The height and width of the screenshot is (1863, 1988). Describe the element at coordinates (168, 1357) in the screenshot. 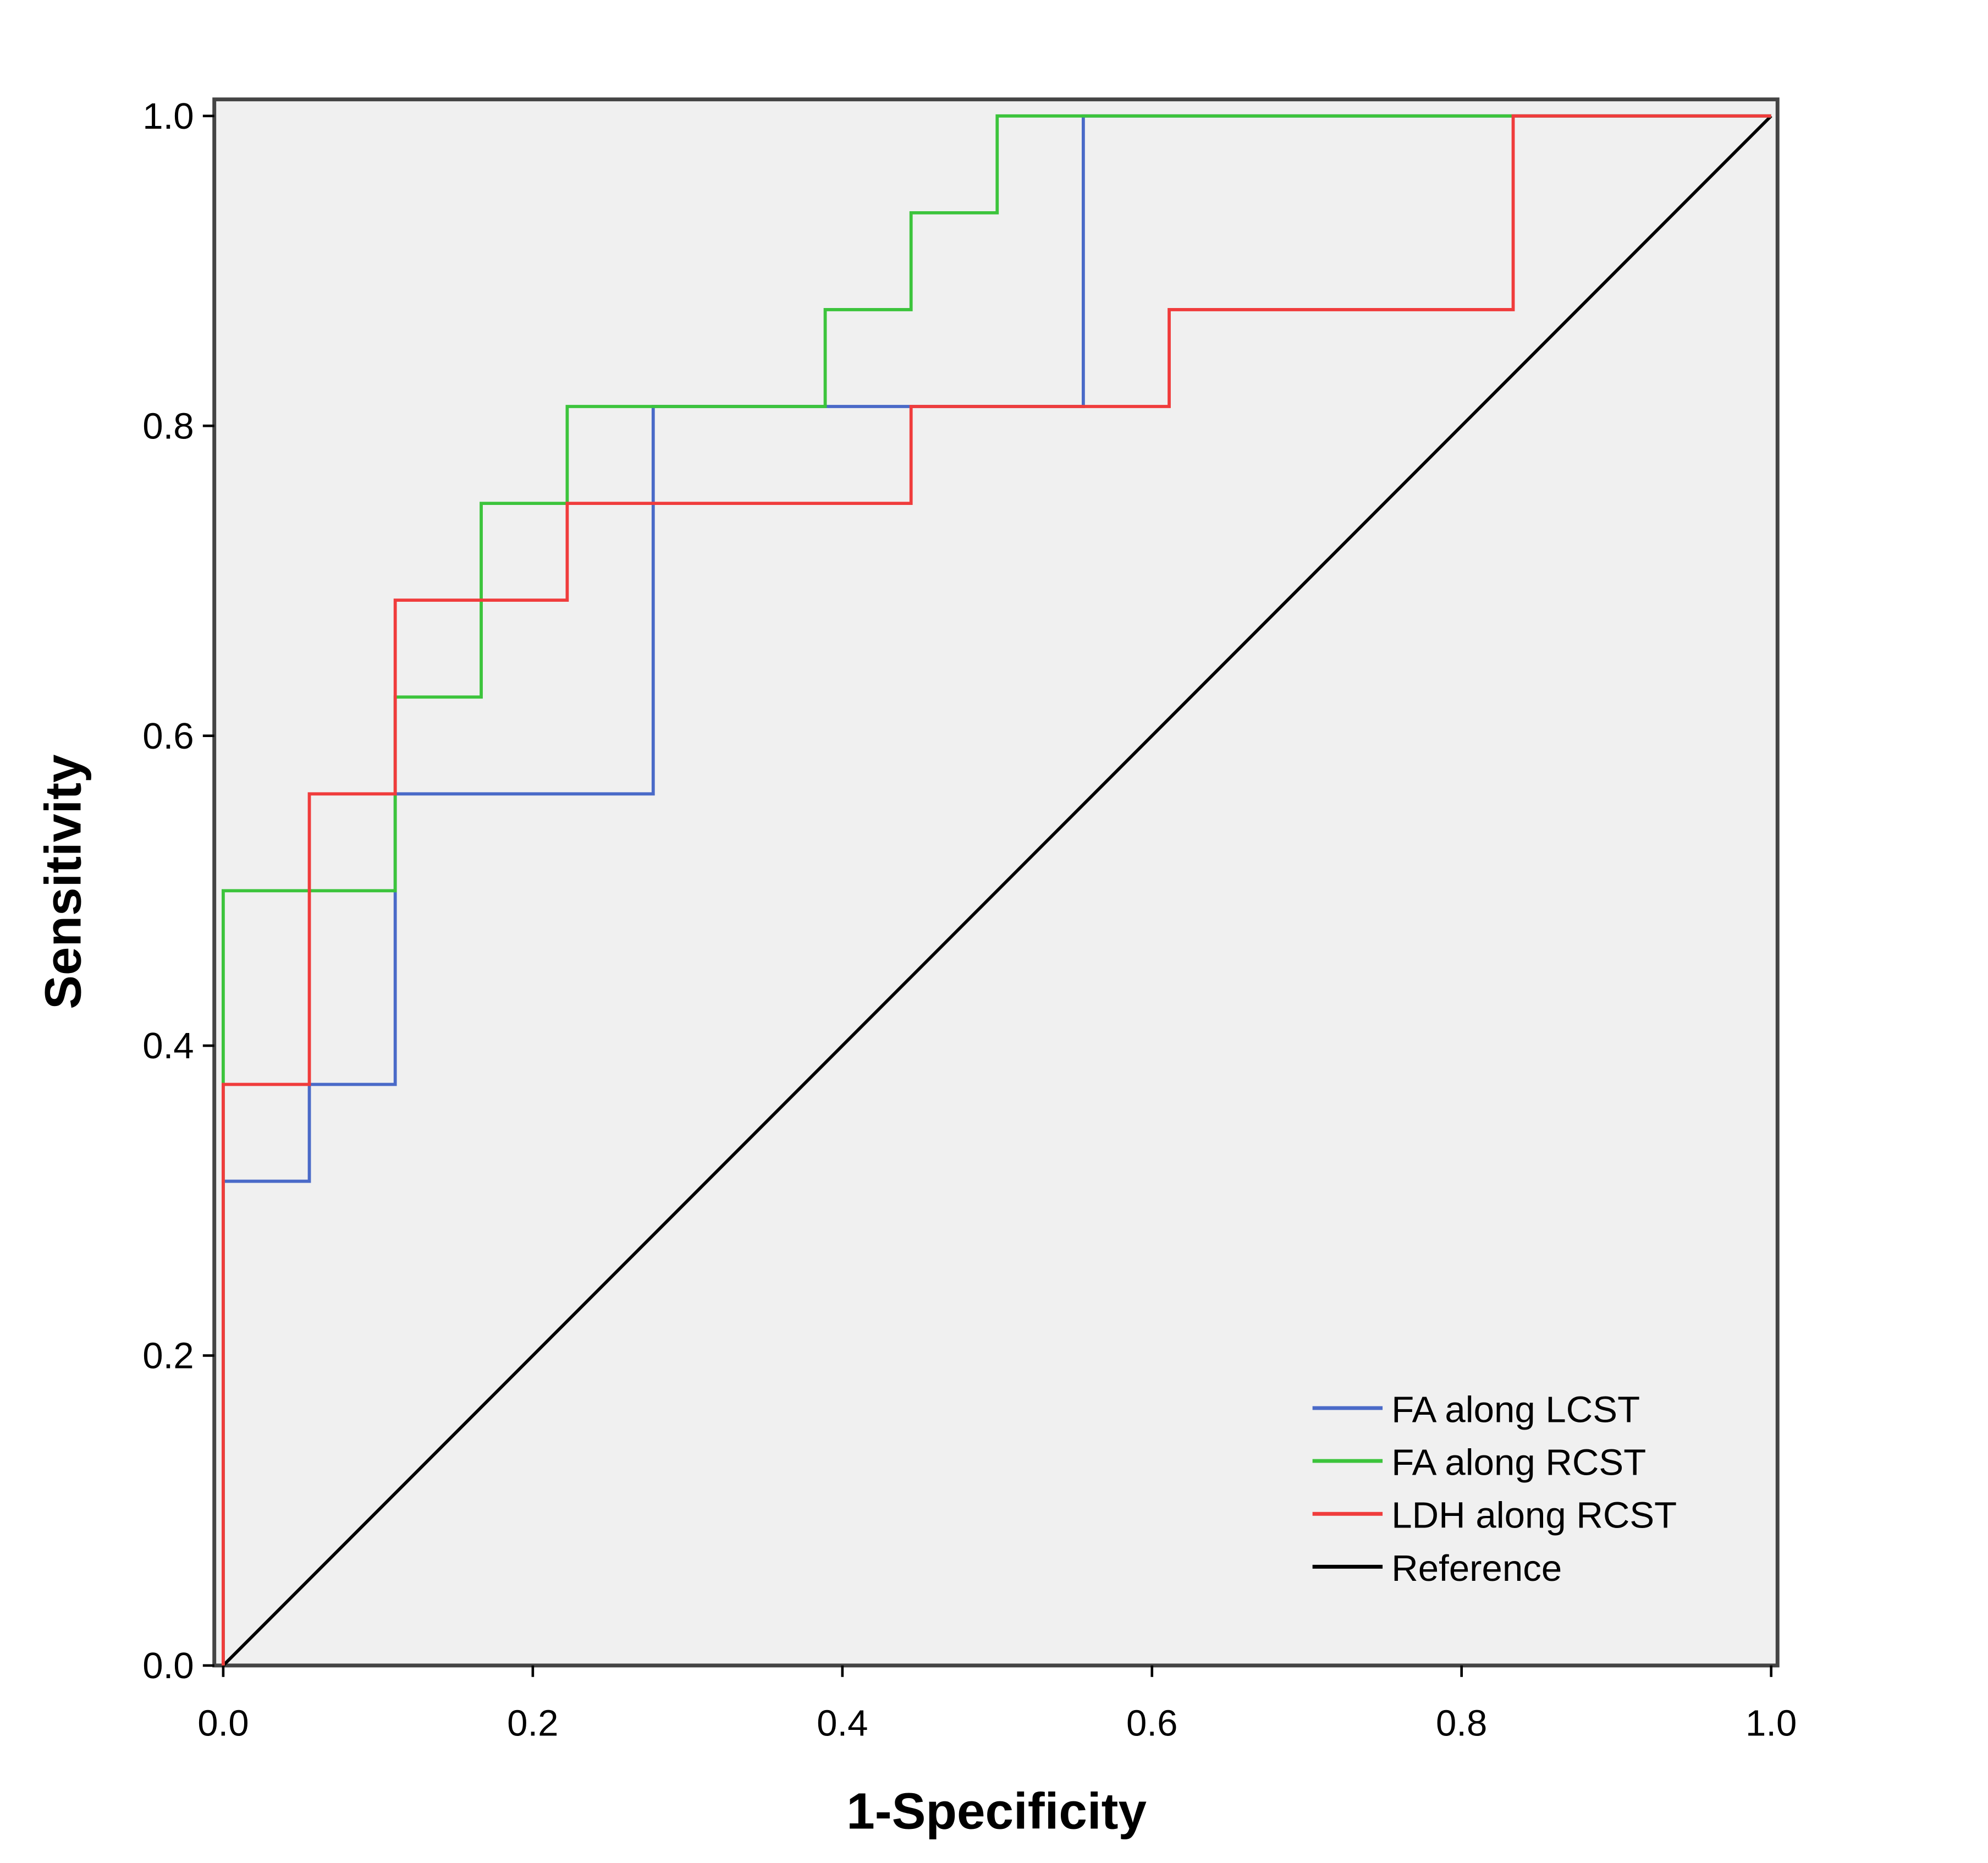

I see `y-tick-label: 0.2` at that location.